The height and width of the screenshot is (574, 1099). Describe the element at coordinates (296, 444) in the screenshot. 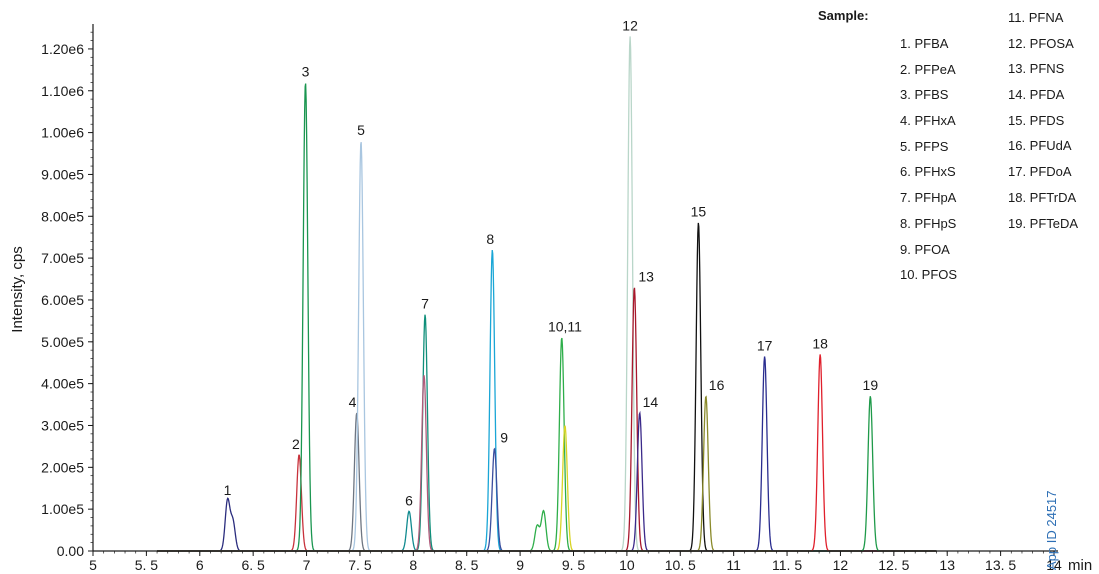

I see `peak-label: 2` at that location.